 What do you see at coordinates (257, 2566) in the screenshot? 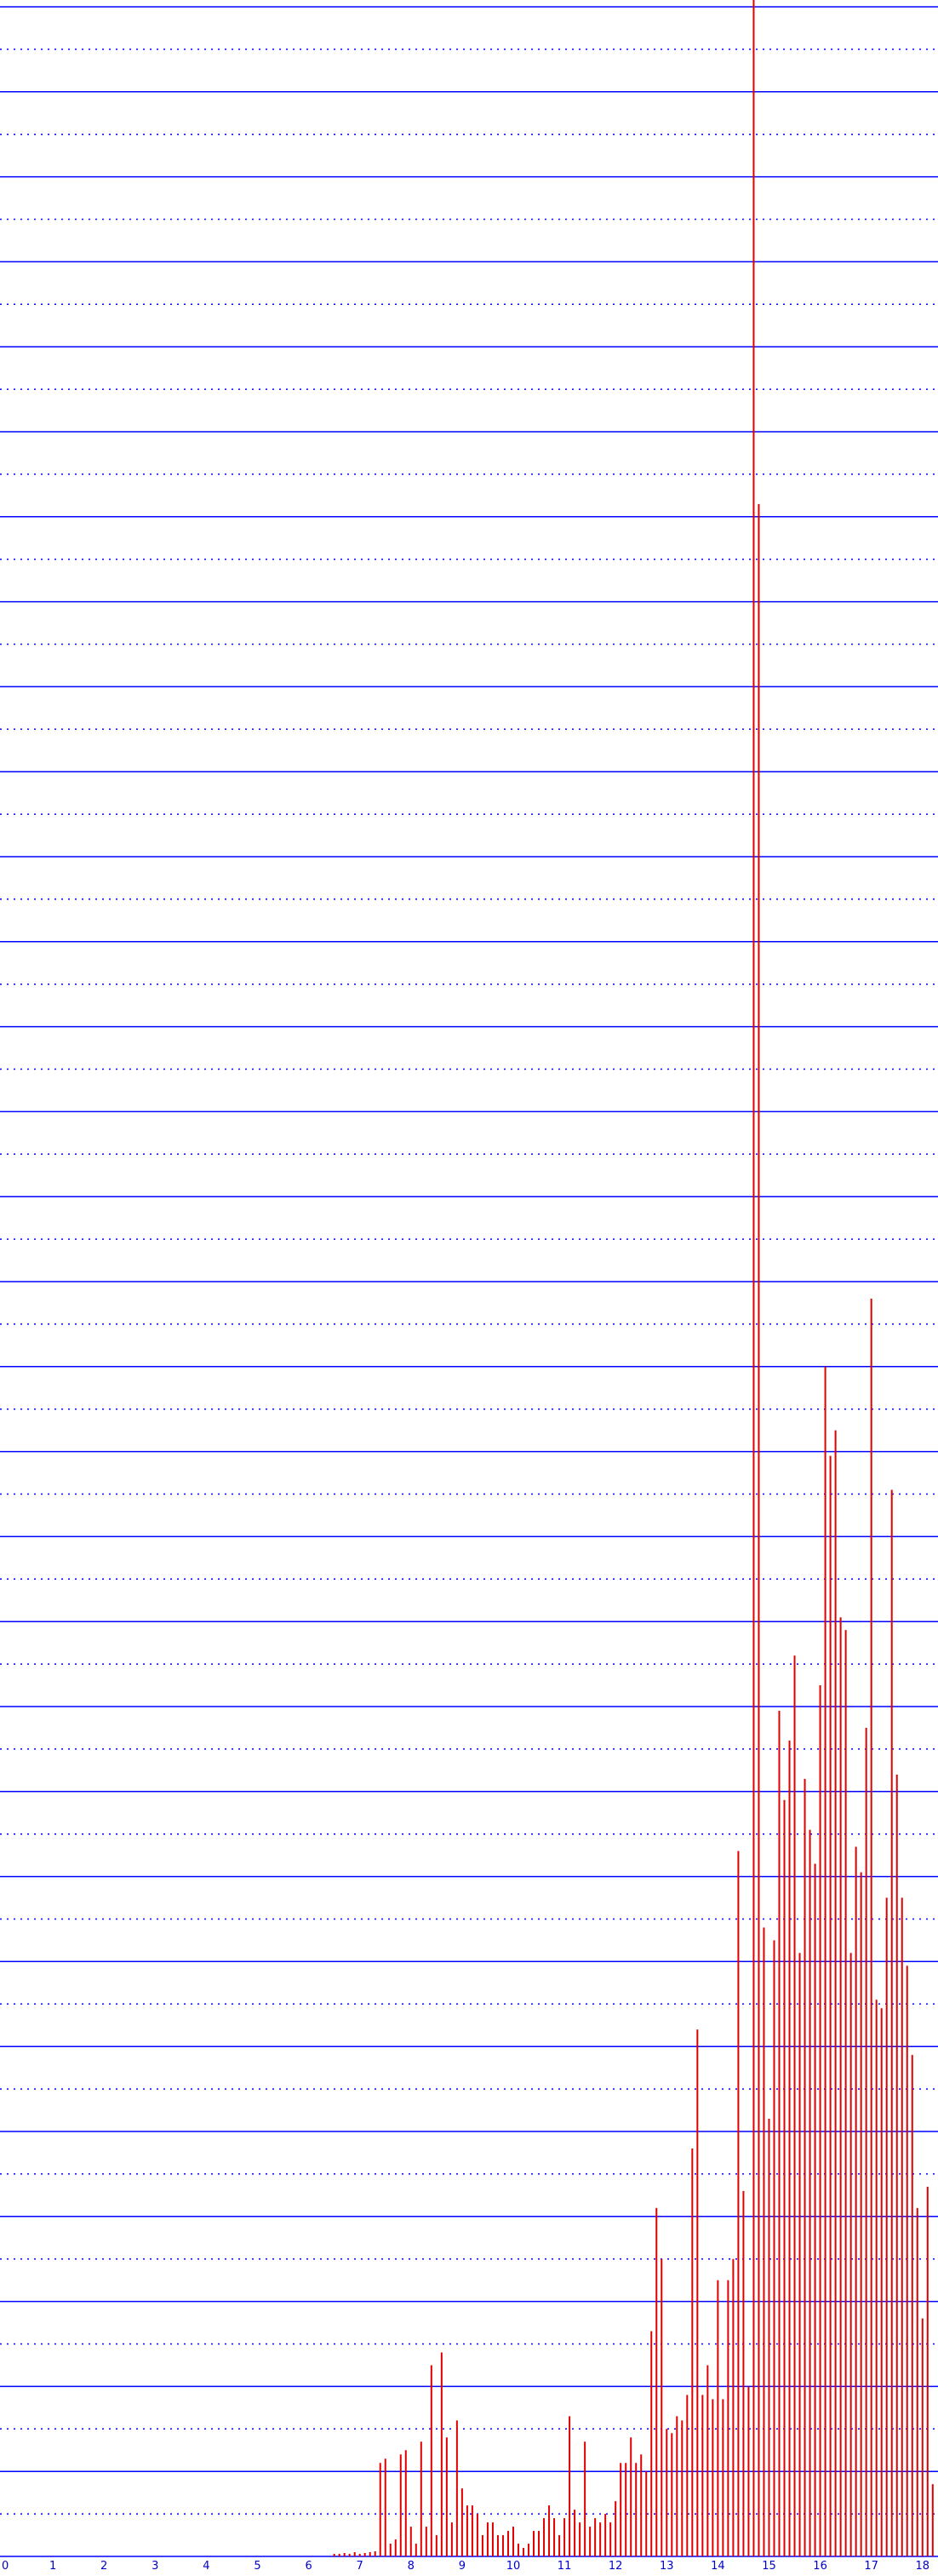
I see `x-tick-label: 5` at bounding box center [257, 2566].